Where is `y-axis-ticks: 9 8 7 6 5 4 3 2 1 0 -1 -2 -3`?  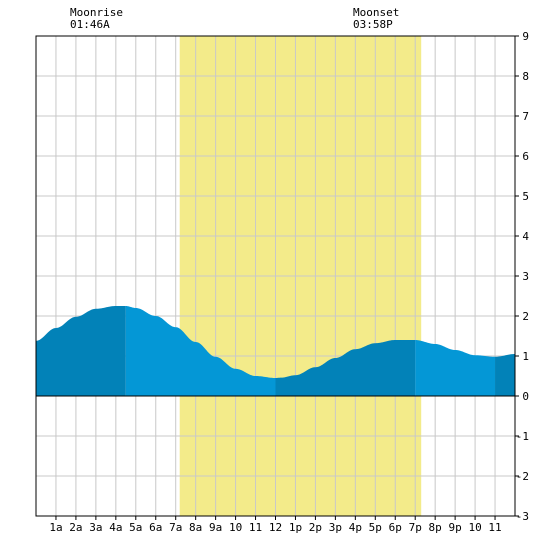 y-axis-ticks: 9 8 7 6 5 4 3 2 1 0 -1 -2 -3 is located at coordinates (522, 276).